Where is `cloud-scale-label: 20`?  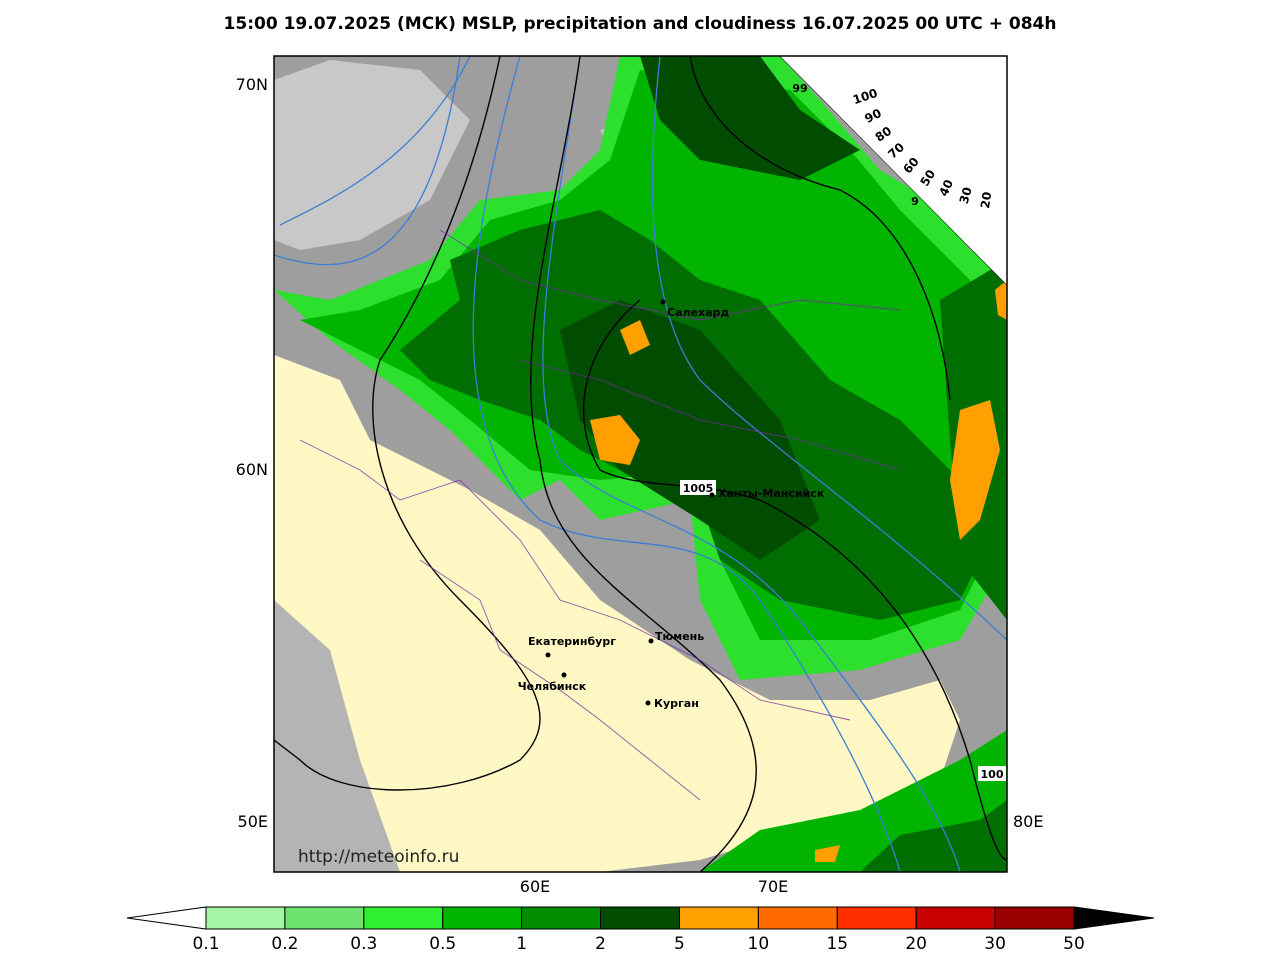
cloud-scale-label: 20 is located at coordinates (986, 200).